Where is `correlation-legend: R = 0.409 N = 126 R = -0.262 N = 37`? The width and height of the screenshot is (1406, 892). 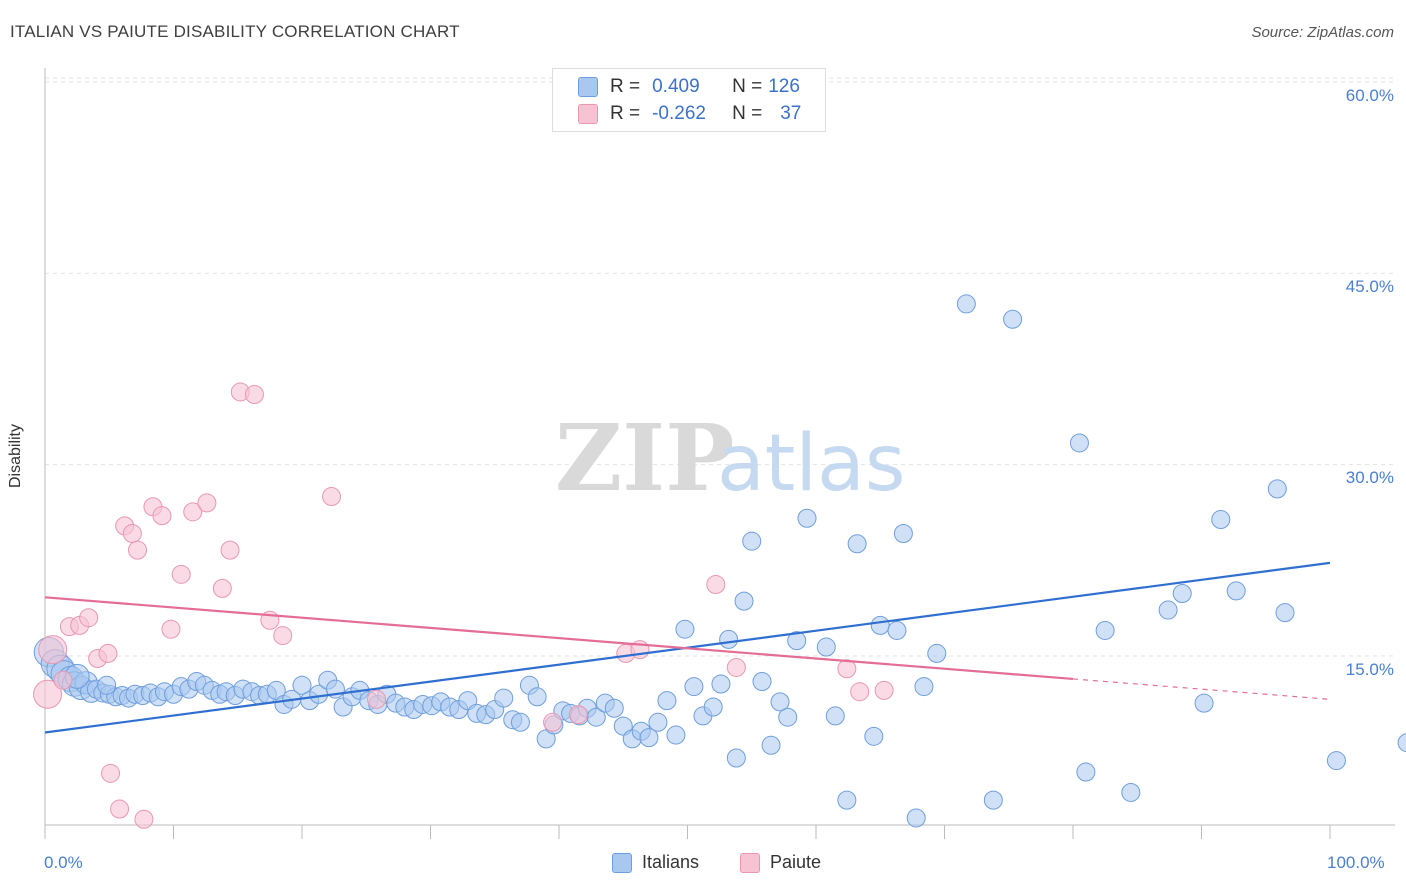 correlation-legend: R = 0.409 N = 126 R = -0.262 N = 37 is located at coordinates (689, 100).